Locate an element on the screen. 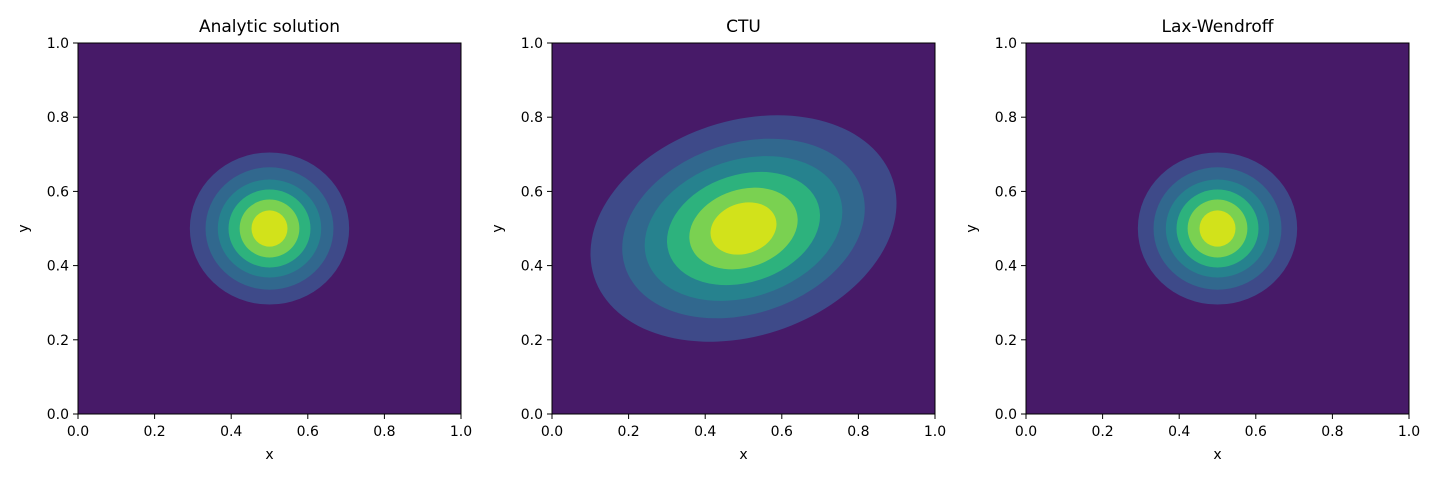  panel-title: Analytic solution is located at coordinates (269, 27).